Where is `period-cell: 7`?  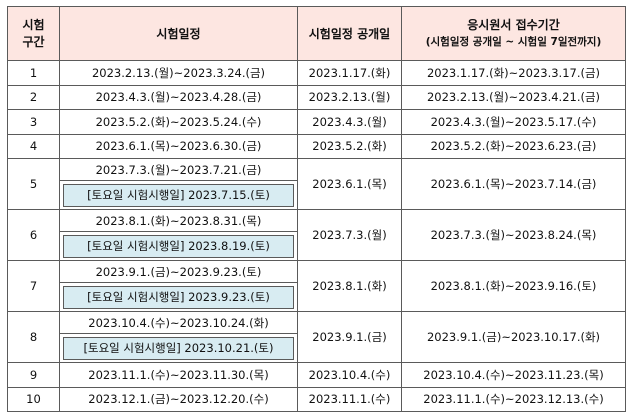 period-cell: 7 is located at coordinates (33, 286).